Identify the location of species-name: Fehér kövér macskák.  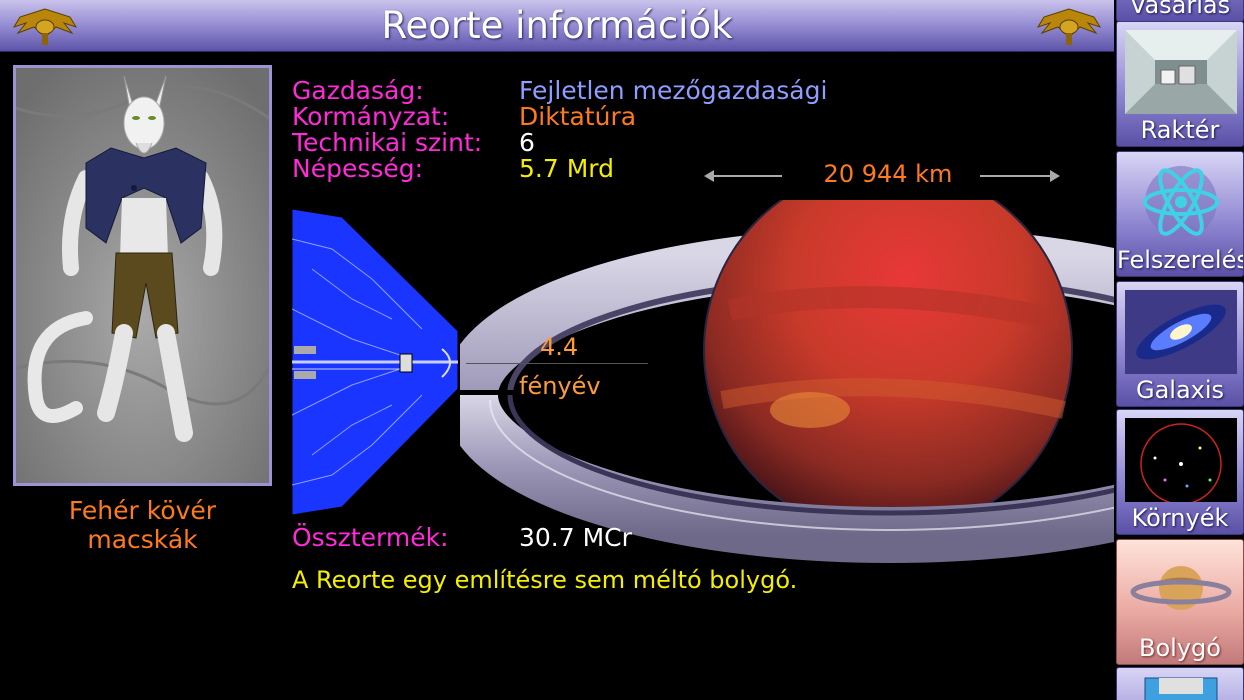
(142, 525).